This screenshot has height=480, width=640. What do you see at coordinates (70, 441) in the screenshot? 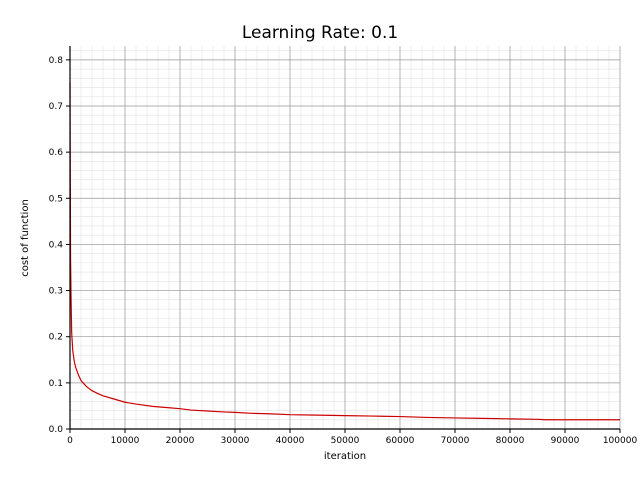
I see `x-tick-label: 0` at bounding box center [70, 441].